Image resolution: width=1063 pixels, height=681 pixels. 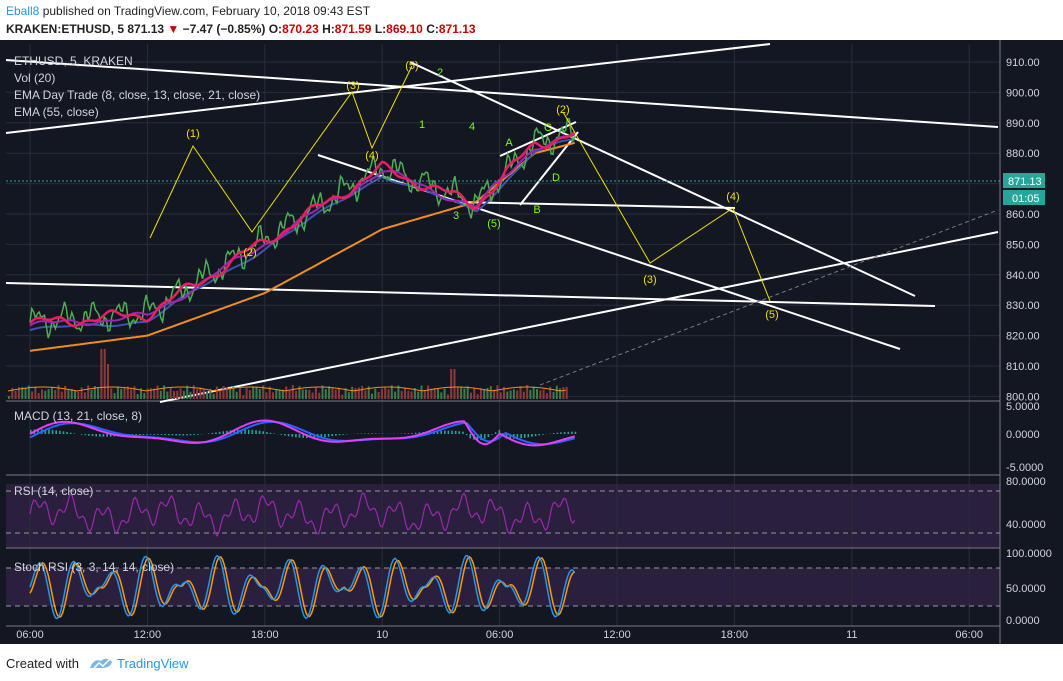 What do you see at coordinates (732, 197) in the screenshot?
I see `projection-label-4: (4)` at bounding box center [732, 197].